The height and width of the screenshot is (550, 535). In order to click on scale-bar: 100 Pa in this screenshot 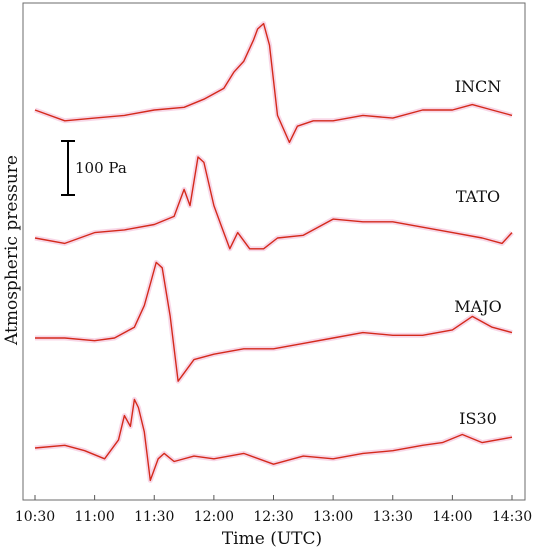, I will do `click(94, 168)`.